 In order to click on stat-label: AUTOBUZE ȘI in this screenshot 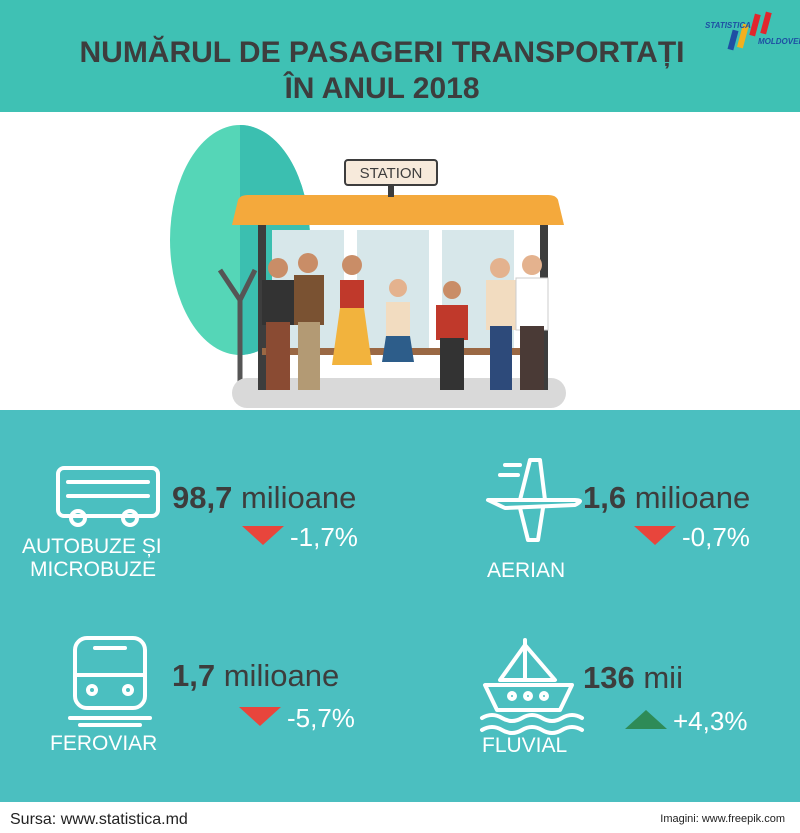, I will do `click(92, 546)`.